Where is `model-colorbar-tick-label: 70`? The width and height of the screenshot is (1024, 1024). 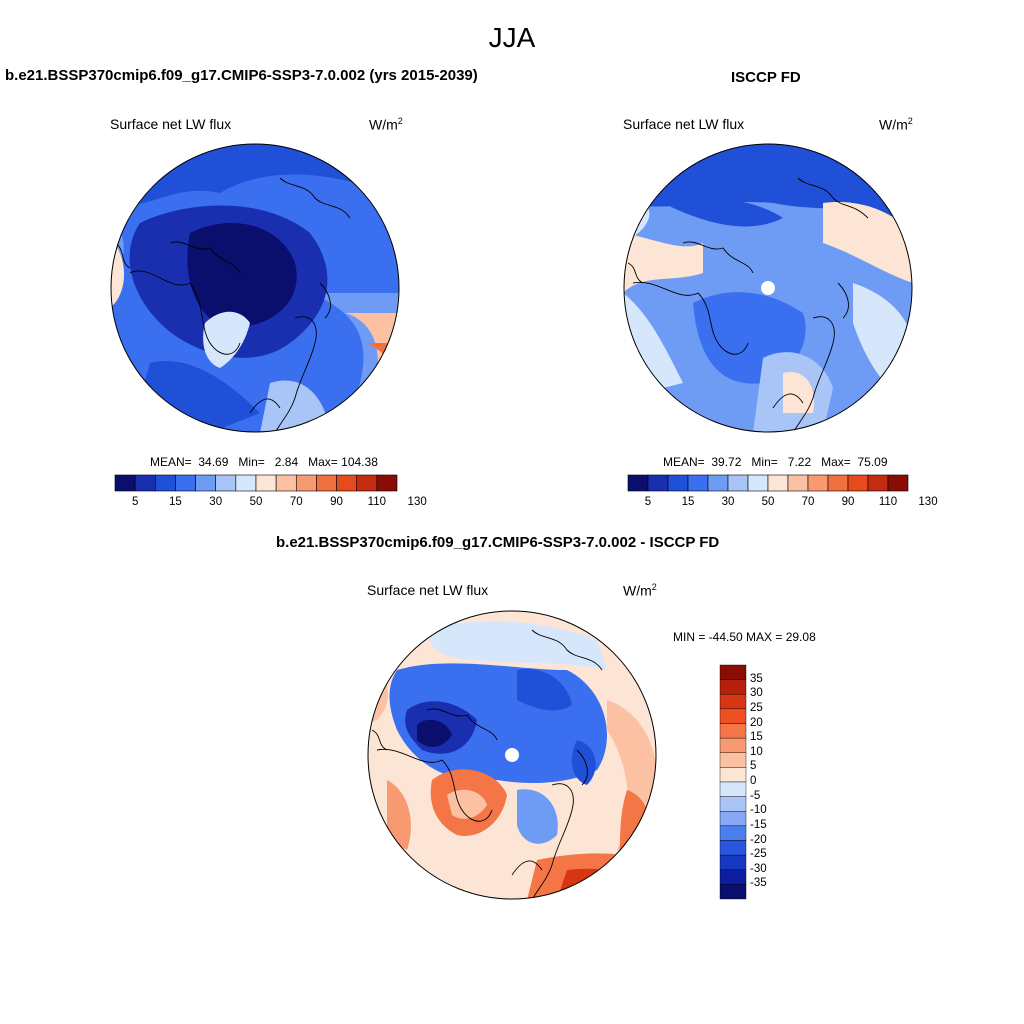
model-colorbar-tick-label: 70 is located at coordinates (296, 502).